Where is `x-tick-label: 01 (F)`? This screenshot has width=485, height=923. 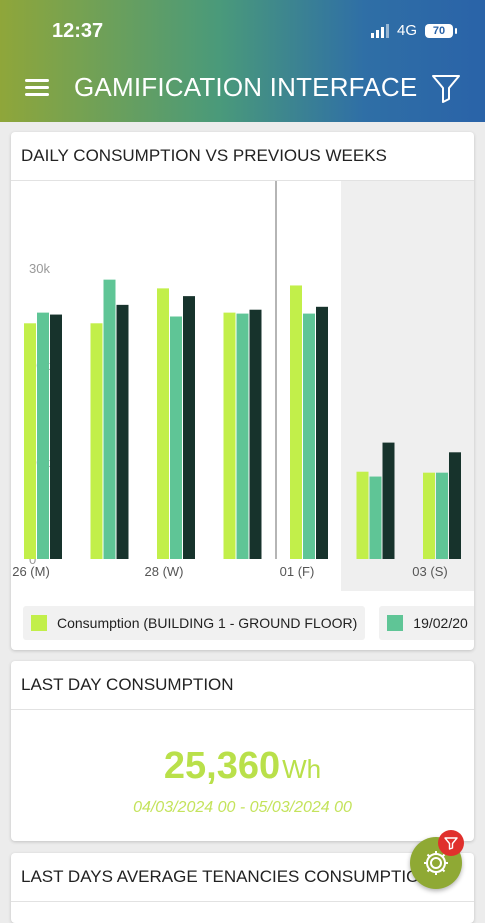 x-tick-label: 01 (F) is located at coordinates (297, 571).